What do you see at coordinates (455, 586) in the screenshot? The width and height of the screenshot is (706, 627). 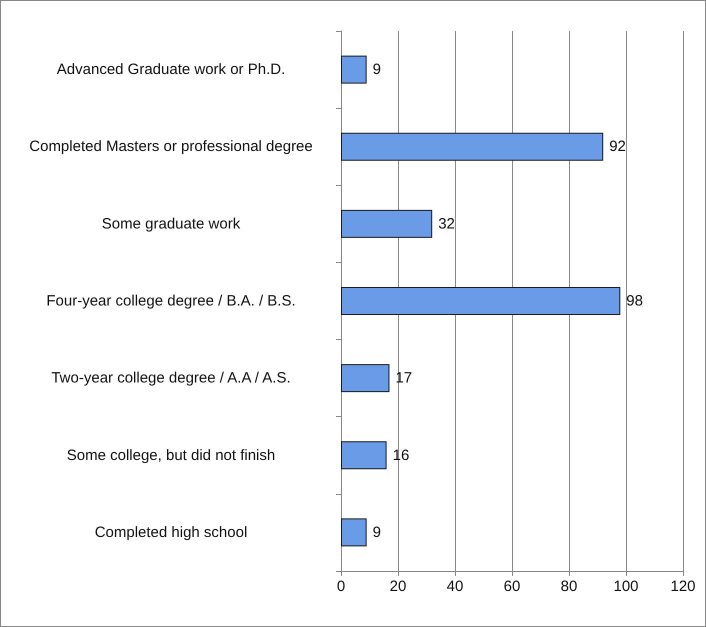 I see `x-tick-label: 40` at bounding box center [455, 586].